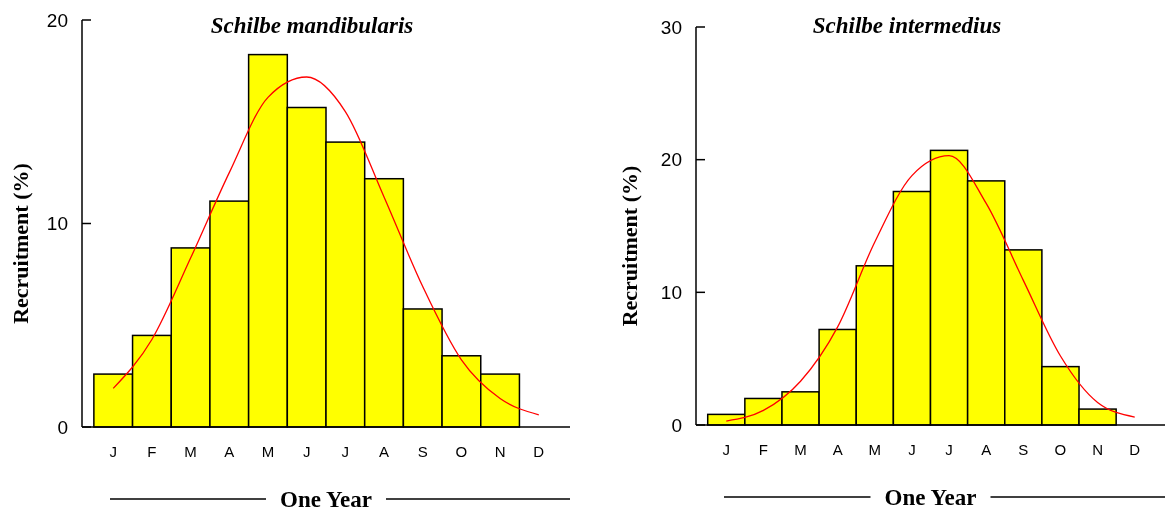  I want to click on y-tick-label: 30, so click(671, 27).